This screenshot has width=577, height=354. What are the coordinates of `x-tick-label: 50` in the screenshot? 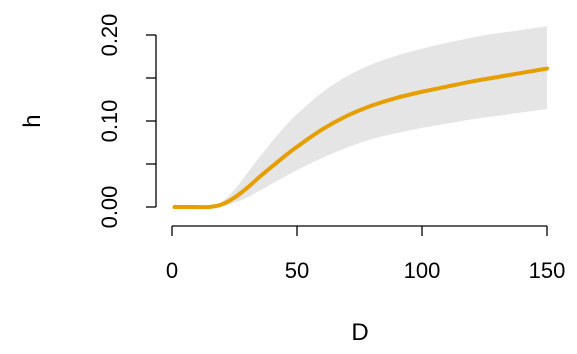 It's located at (297, 270).